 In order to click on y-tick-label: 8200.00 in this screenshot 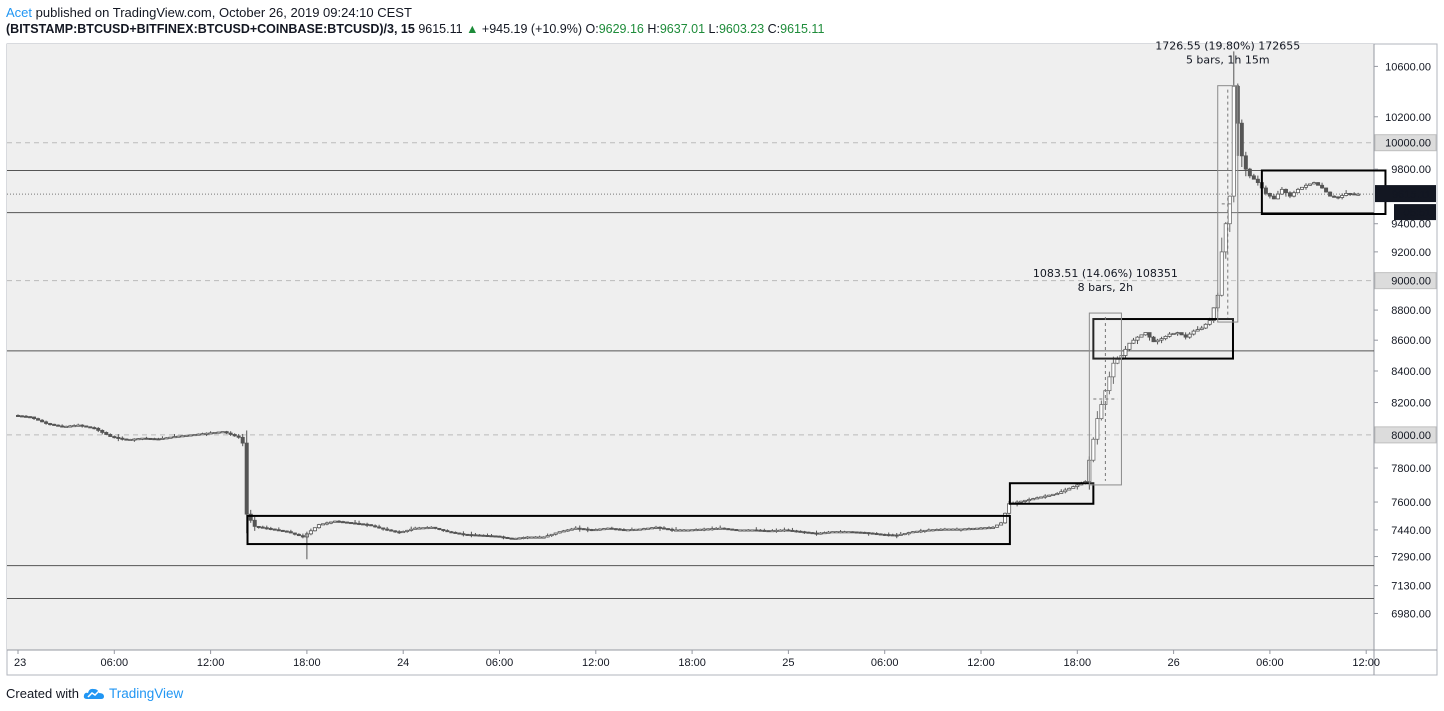, I will do `click(1411, 404)`.